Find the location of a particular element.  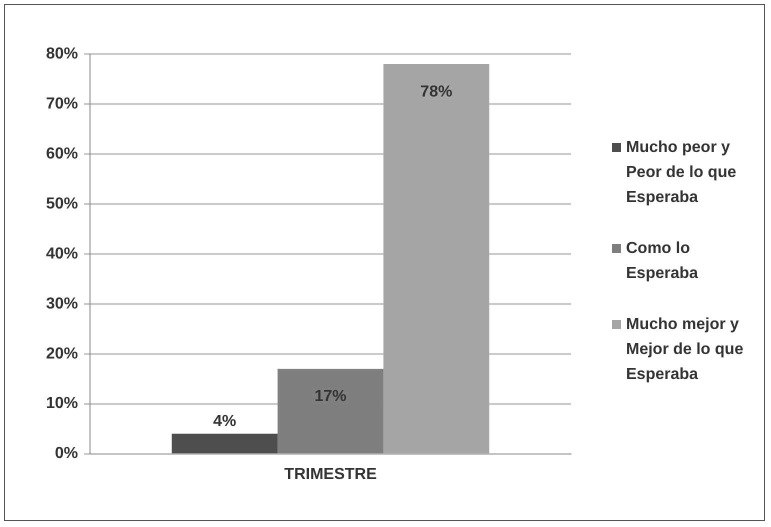

x-tick-label: TRIMESTRE is located at coordinates (331, 474).